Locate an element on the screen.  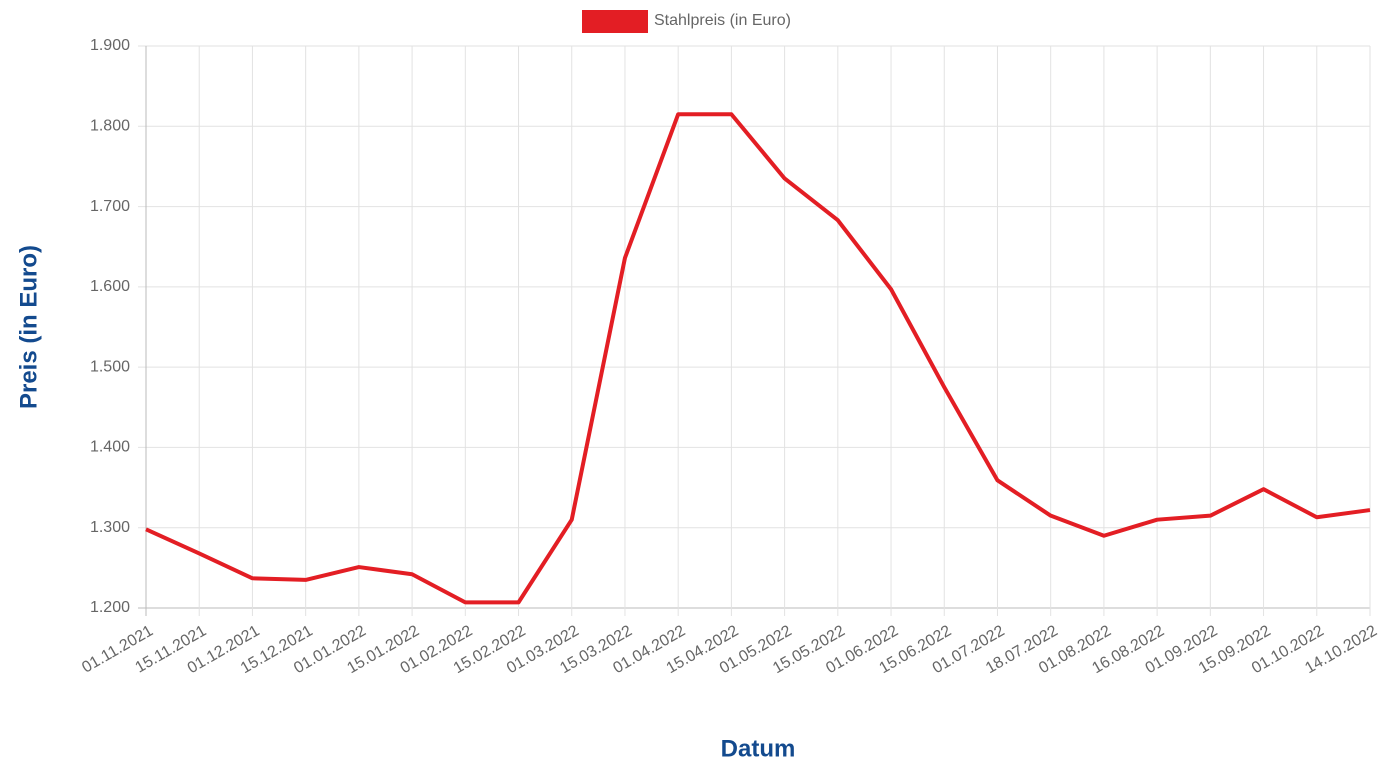
y-tick-label: 1.400 is located at coordinates (110, 447).